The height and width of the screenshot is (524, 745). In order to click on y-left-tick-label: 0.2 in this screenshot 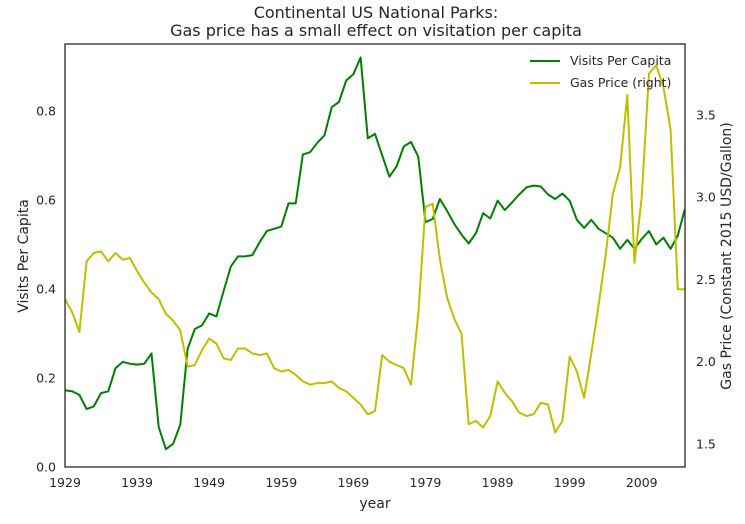, I will do `click(46, 377)`.